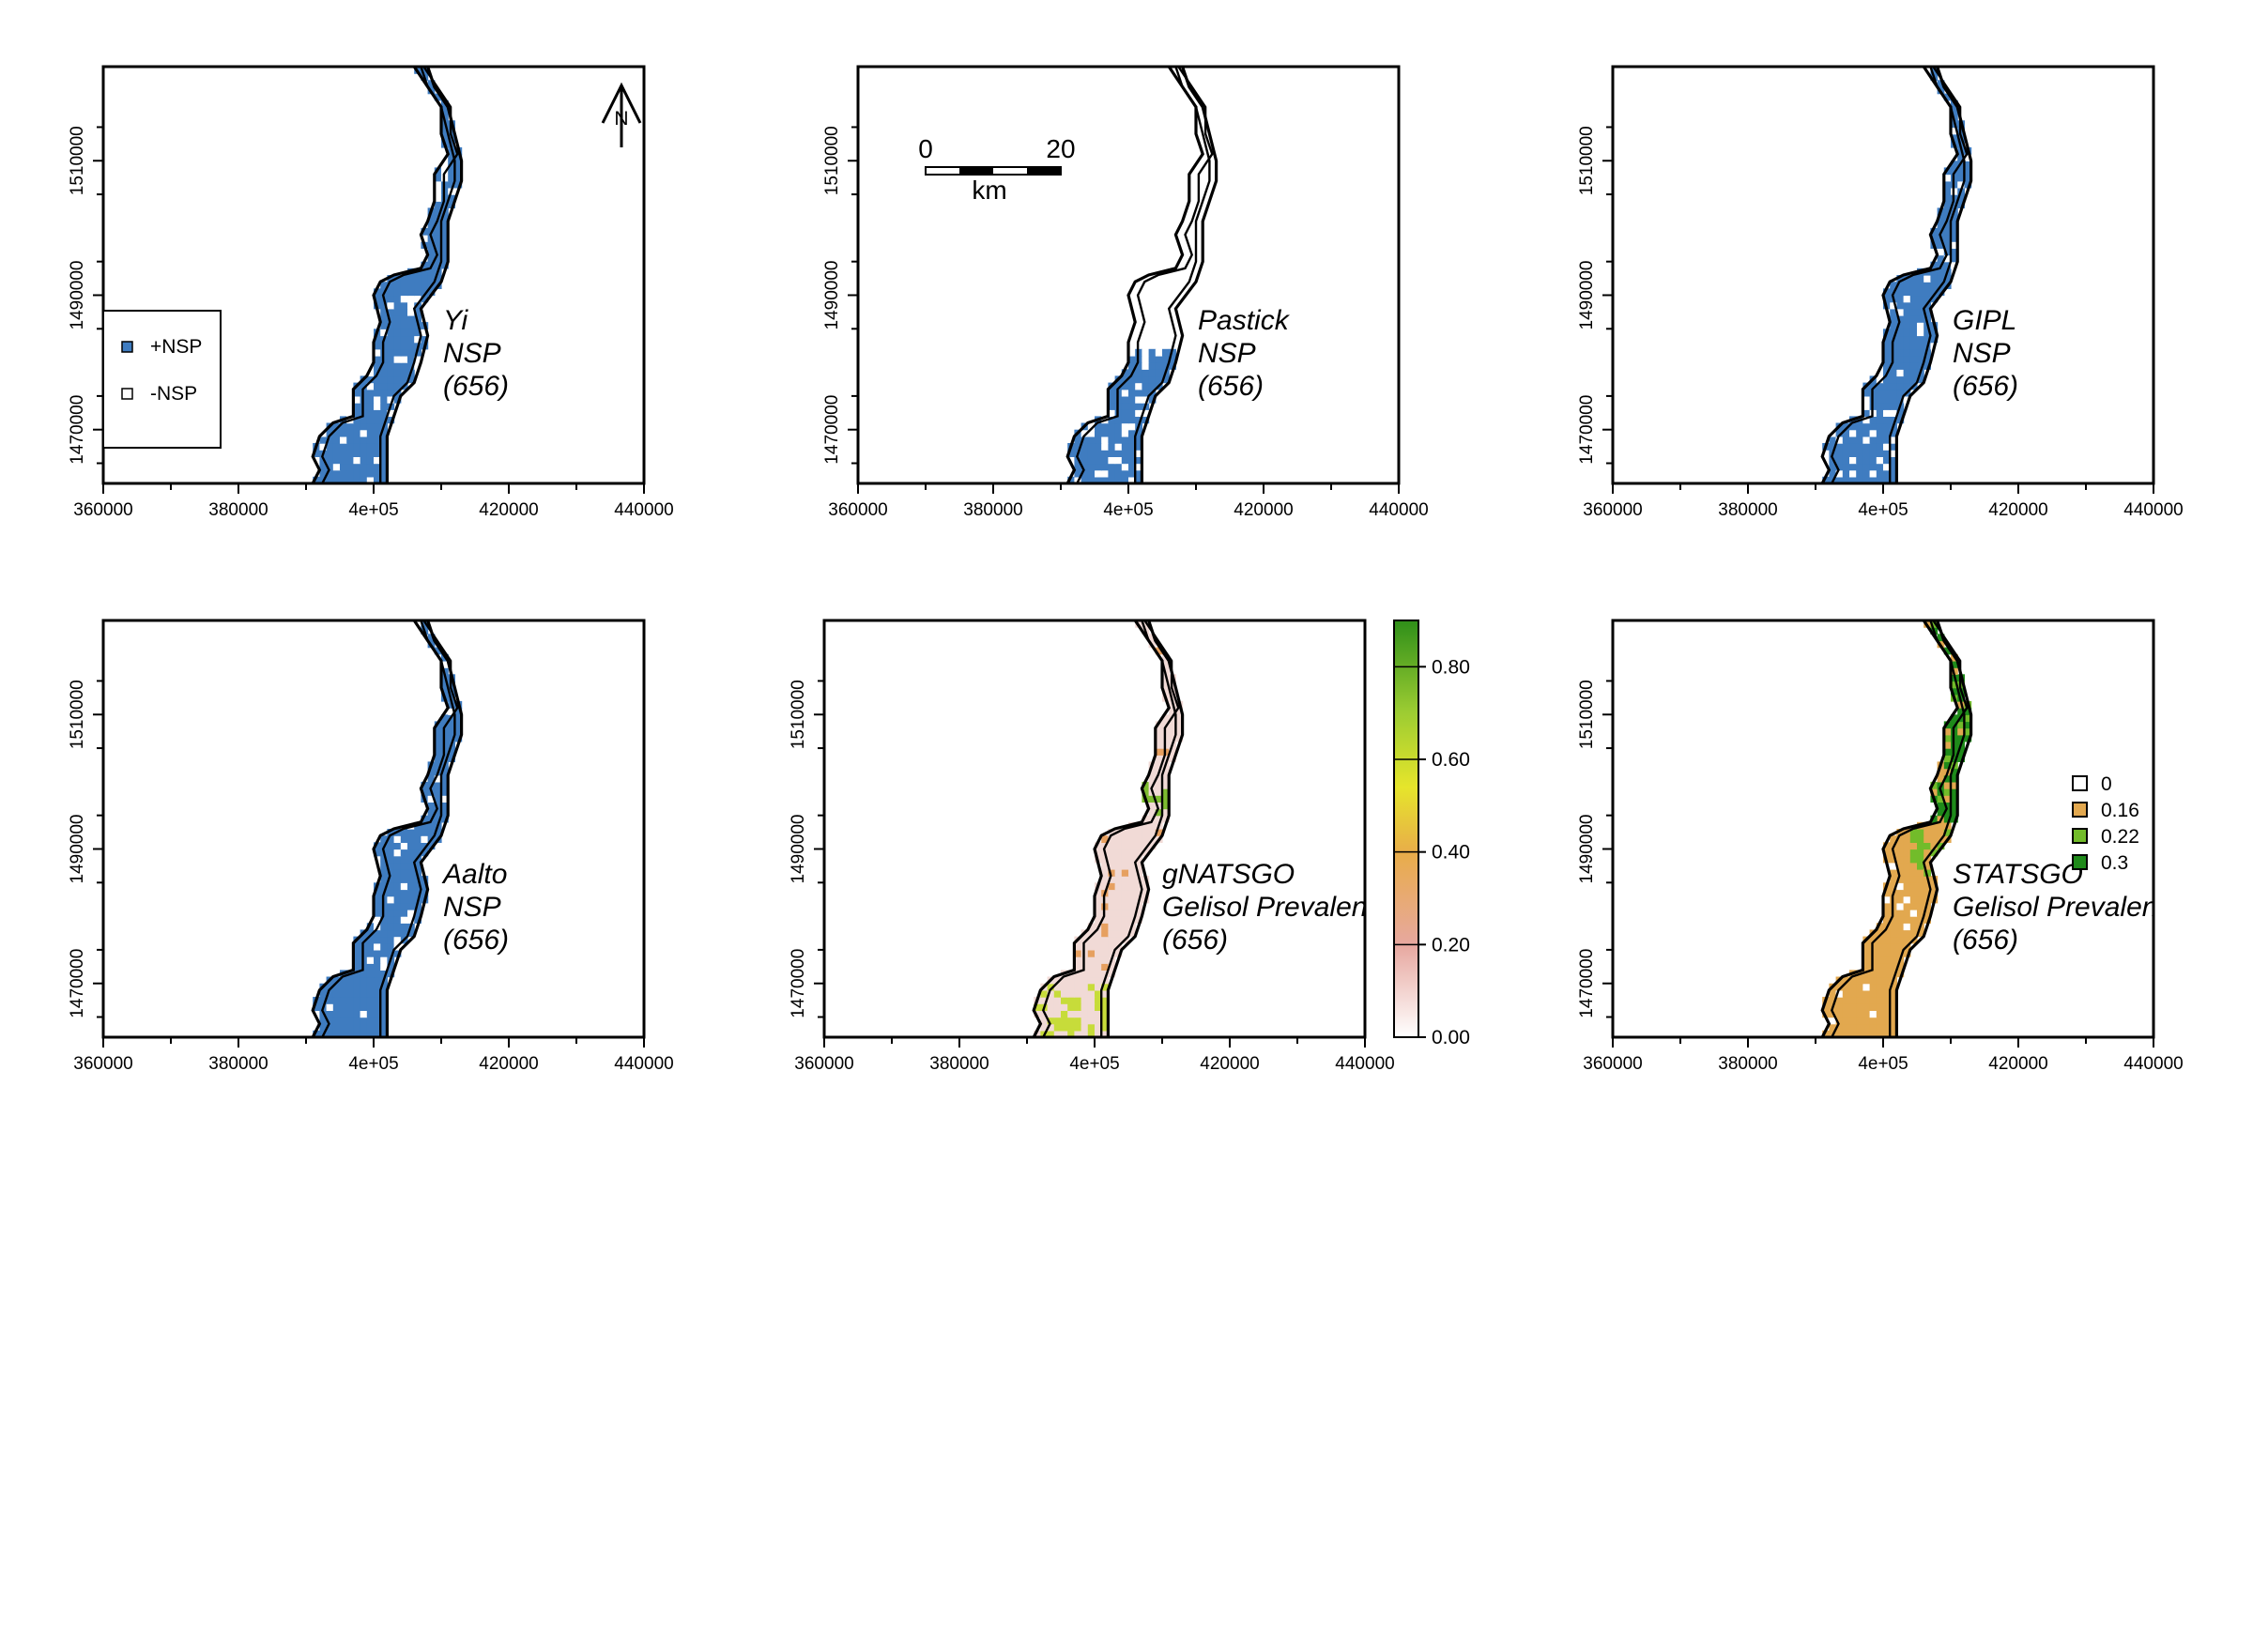 The image size is (2253, 1652). What do you see at coordinates (1451, 1037) in the screenshot?
I see `colorbar-tick-label: 0.00` at bounding box center [1451, 1037].